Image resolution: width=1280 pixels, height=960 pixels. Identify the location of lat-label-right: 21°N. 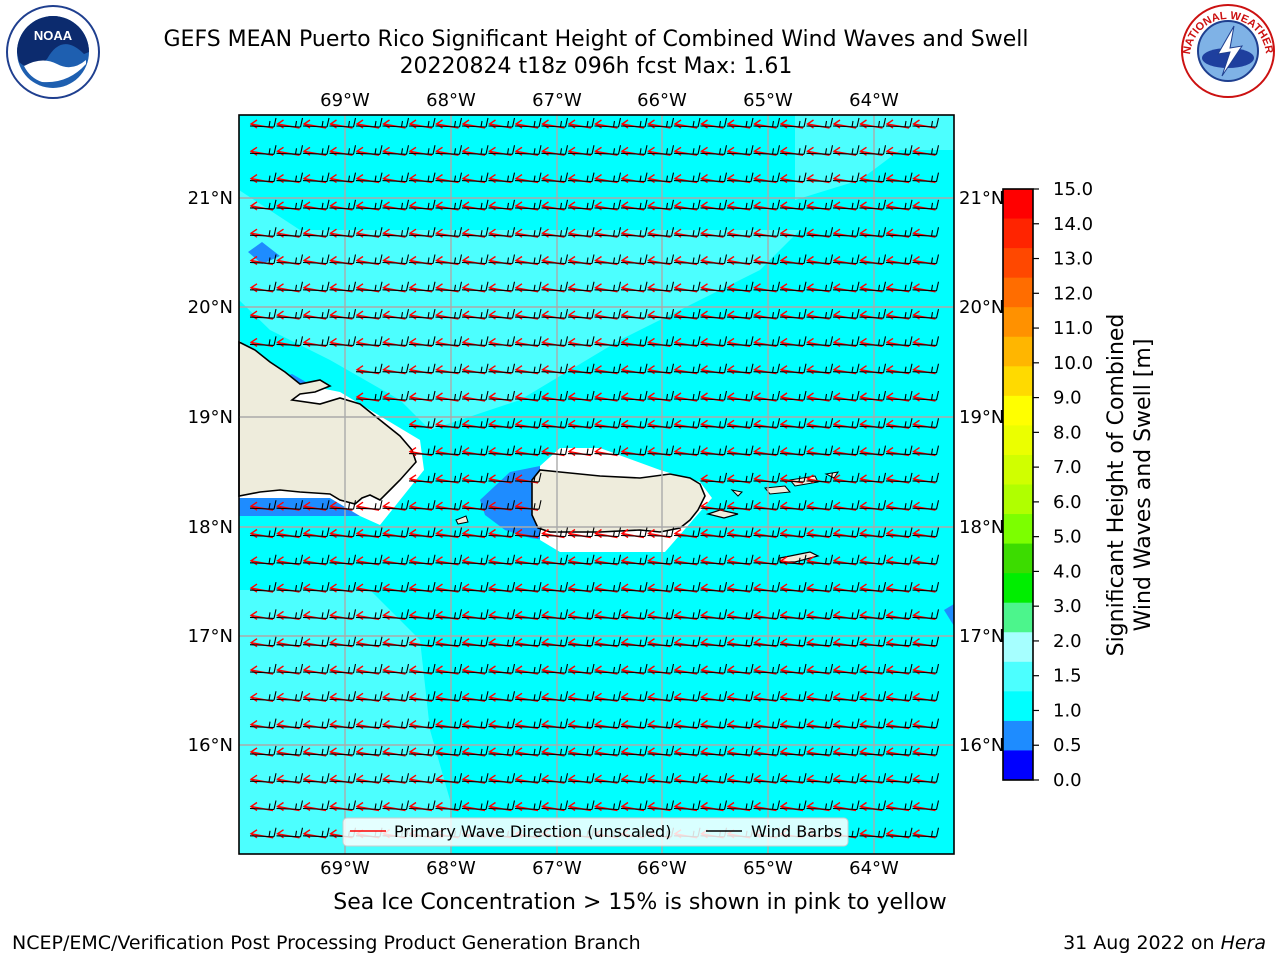
(981, 198).